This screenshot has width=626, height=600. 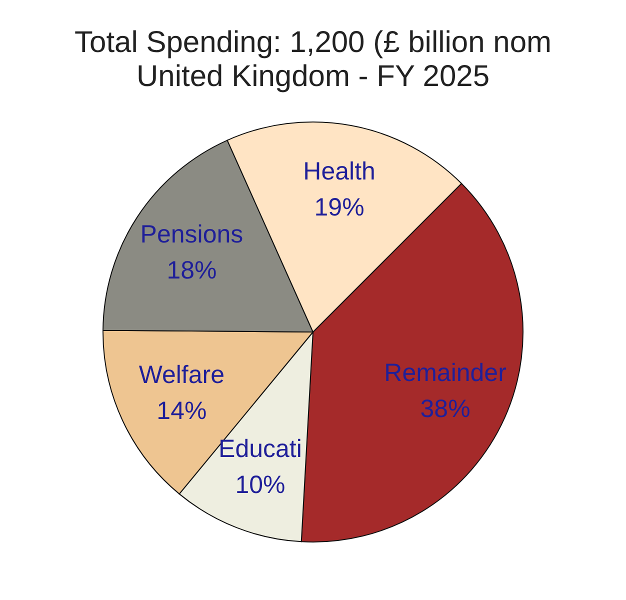 What do you see at coordinates (445, 373) in the screenshot?
I see `slice-label: Remainder` at bounding box center [445, 373].